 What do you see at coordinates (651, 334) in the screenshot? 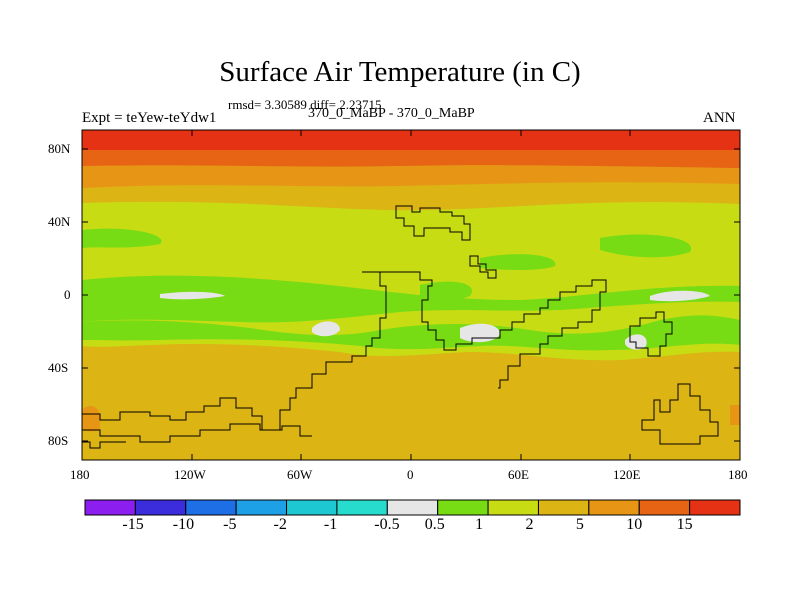
I see `coastline-east-continent` at bounding box center [651, 334].